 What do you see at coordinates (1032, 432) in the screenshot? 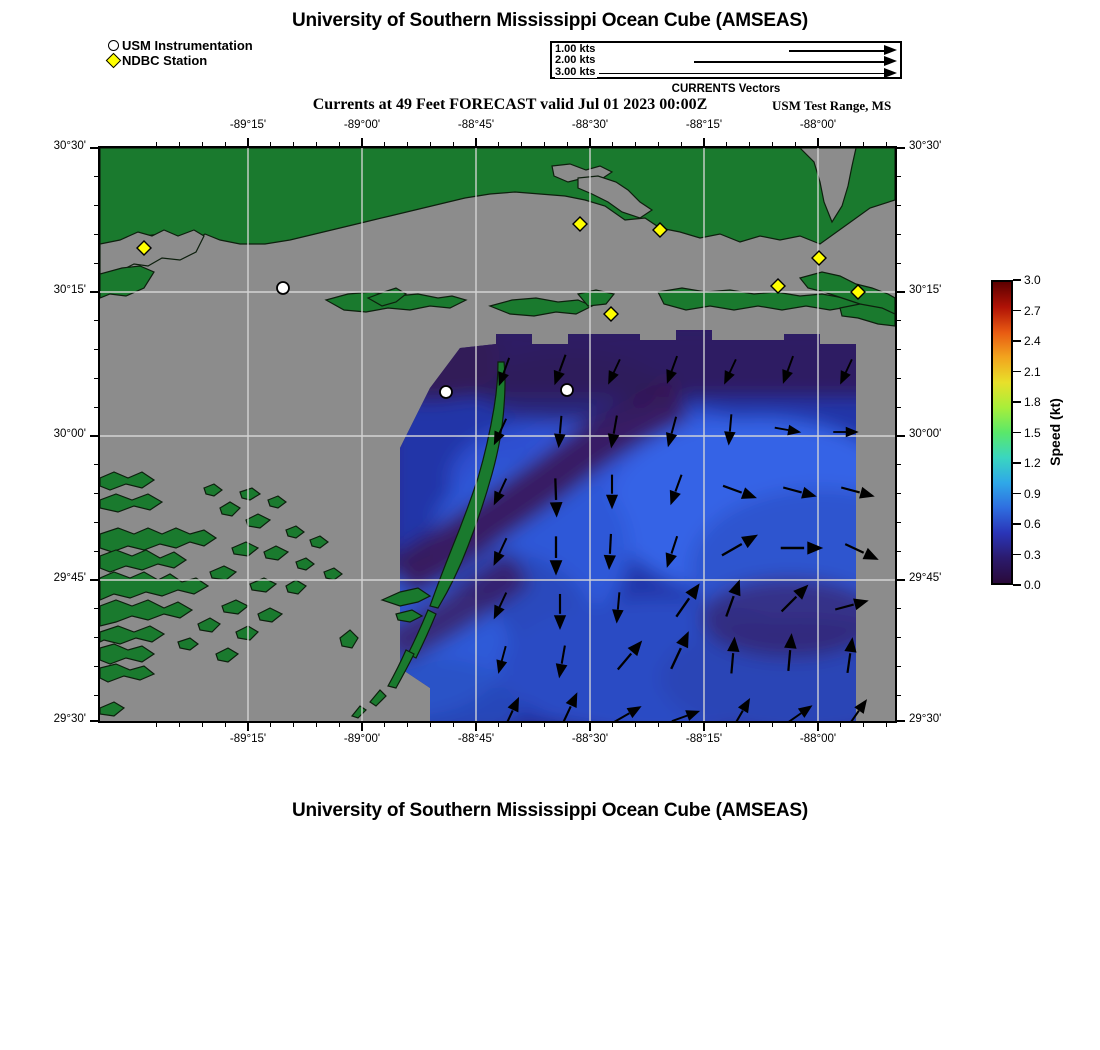
I see `colorbar-tick-label: 1.5` at bounding box center [1032, 432].